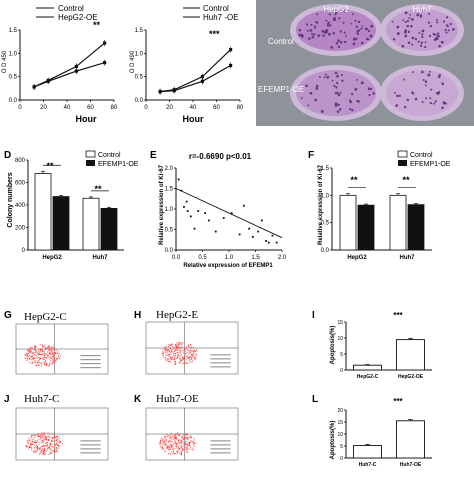  I want to click on bar-control, so click(43, 212).